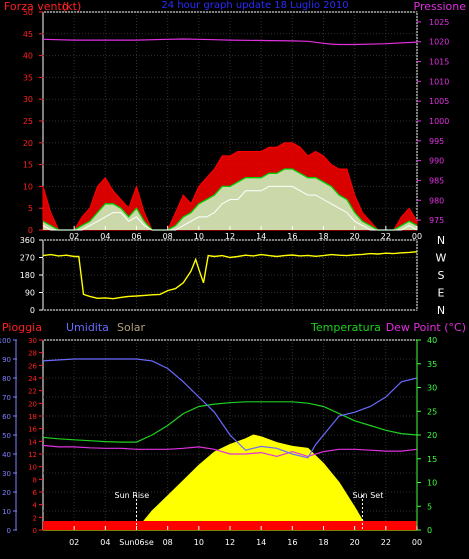 This screenshot has height=559, width=469. I want to click on wind-tick-label: 25, so click(28, 121).